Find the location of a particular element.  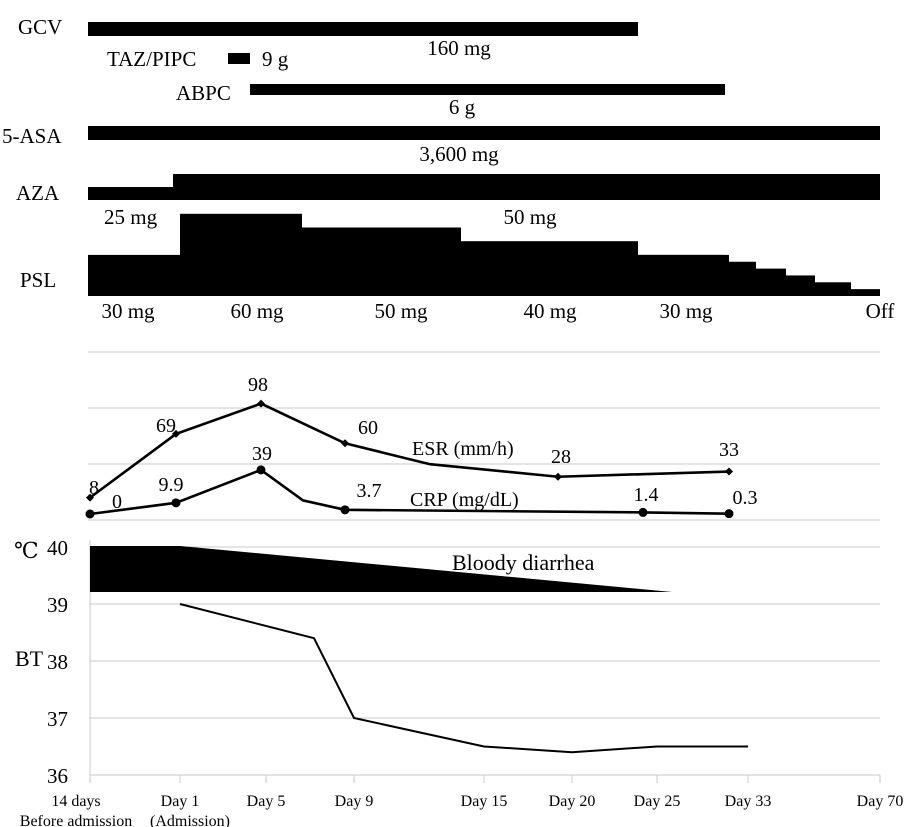

psl-dose-5: Off is located at coordinates (880, 311).